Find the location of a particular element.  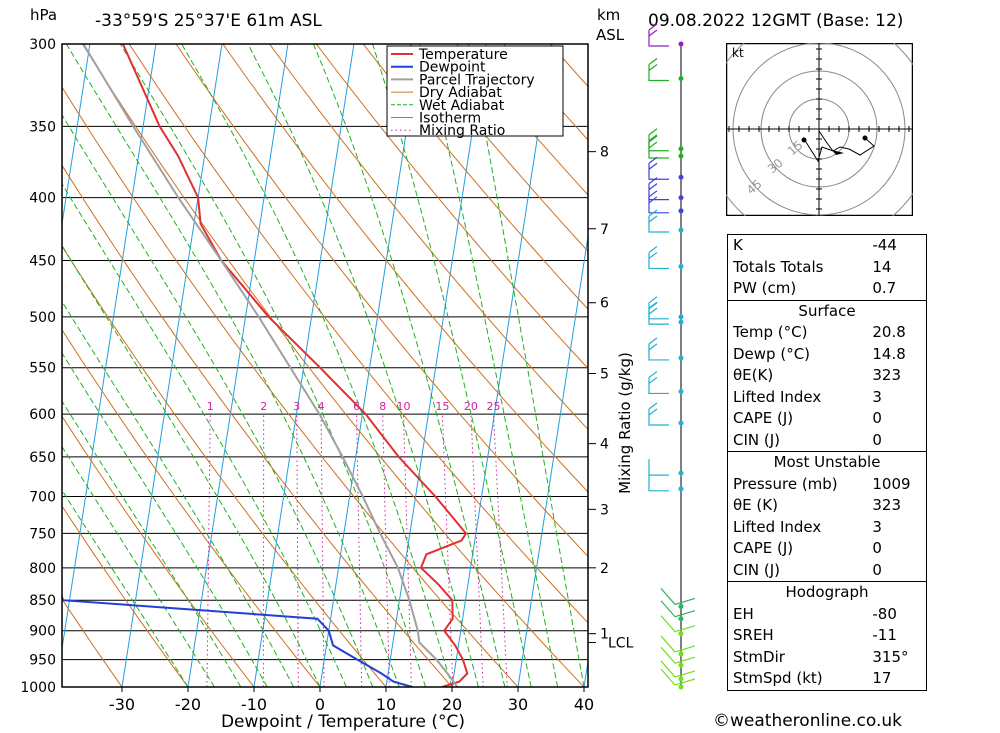

surface-value: 323 is located at coordinates (897, 376).